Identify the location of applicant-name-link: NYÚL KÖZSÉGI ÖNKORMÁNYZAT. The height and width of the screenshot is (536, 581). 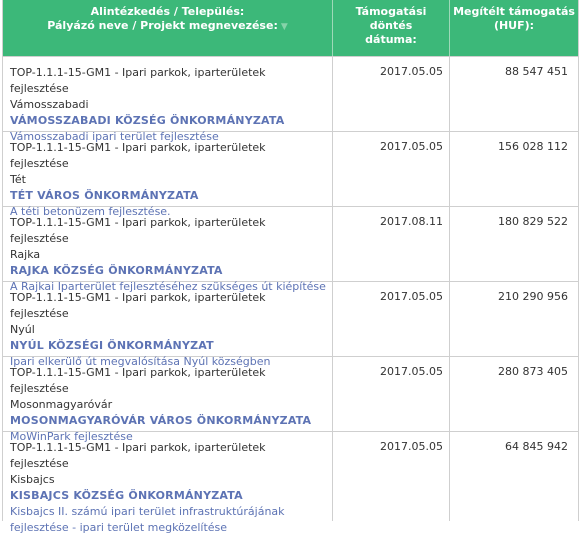
(112, 345).